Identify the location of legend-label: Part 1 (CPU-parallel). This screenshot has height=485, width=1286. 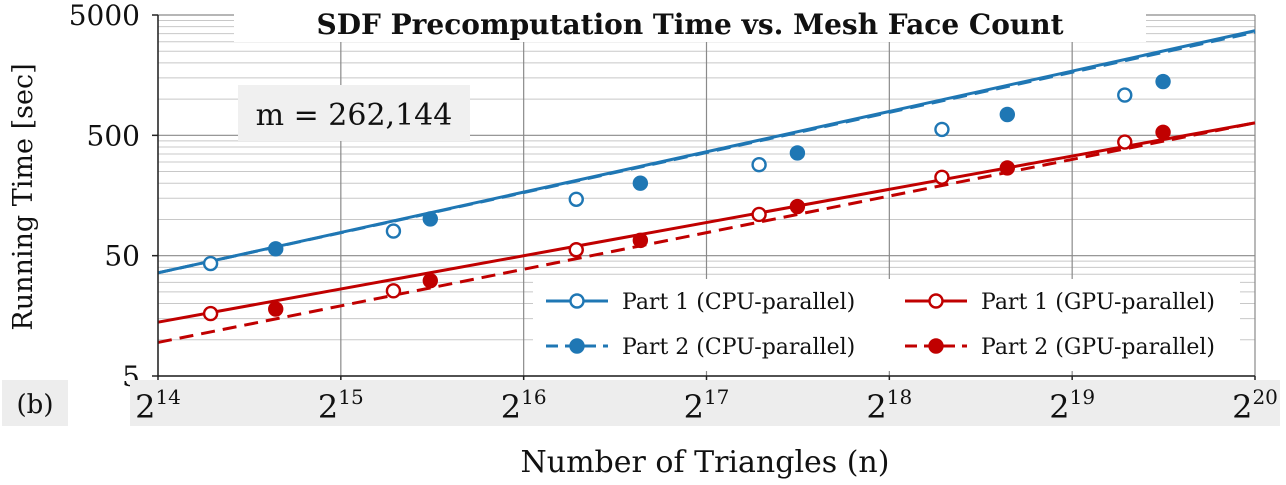
(738, 302).